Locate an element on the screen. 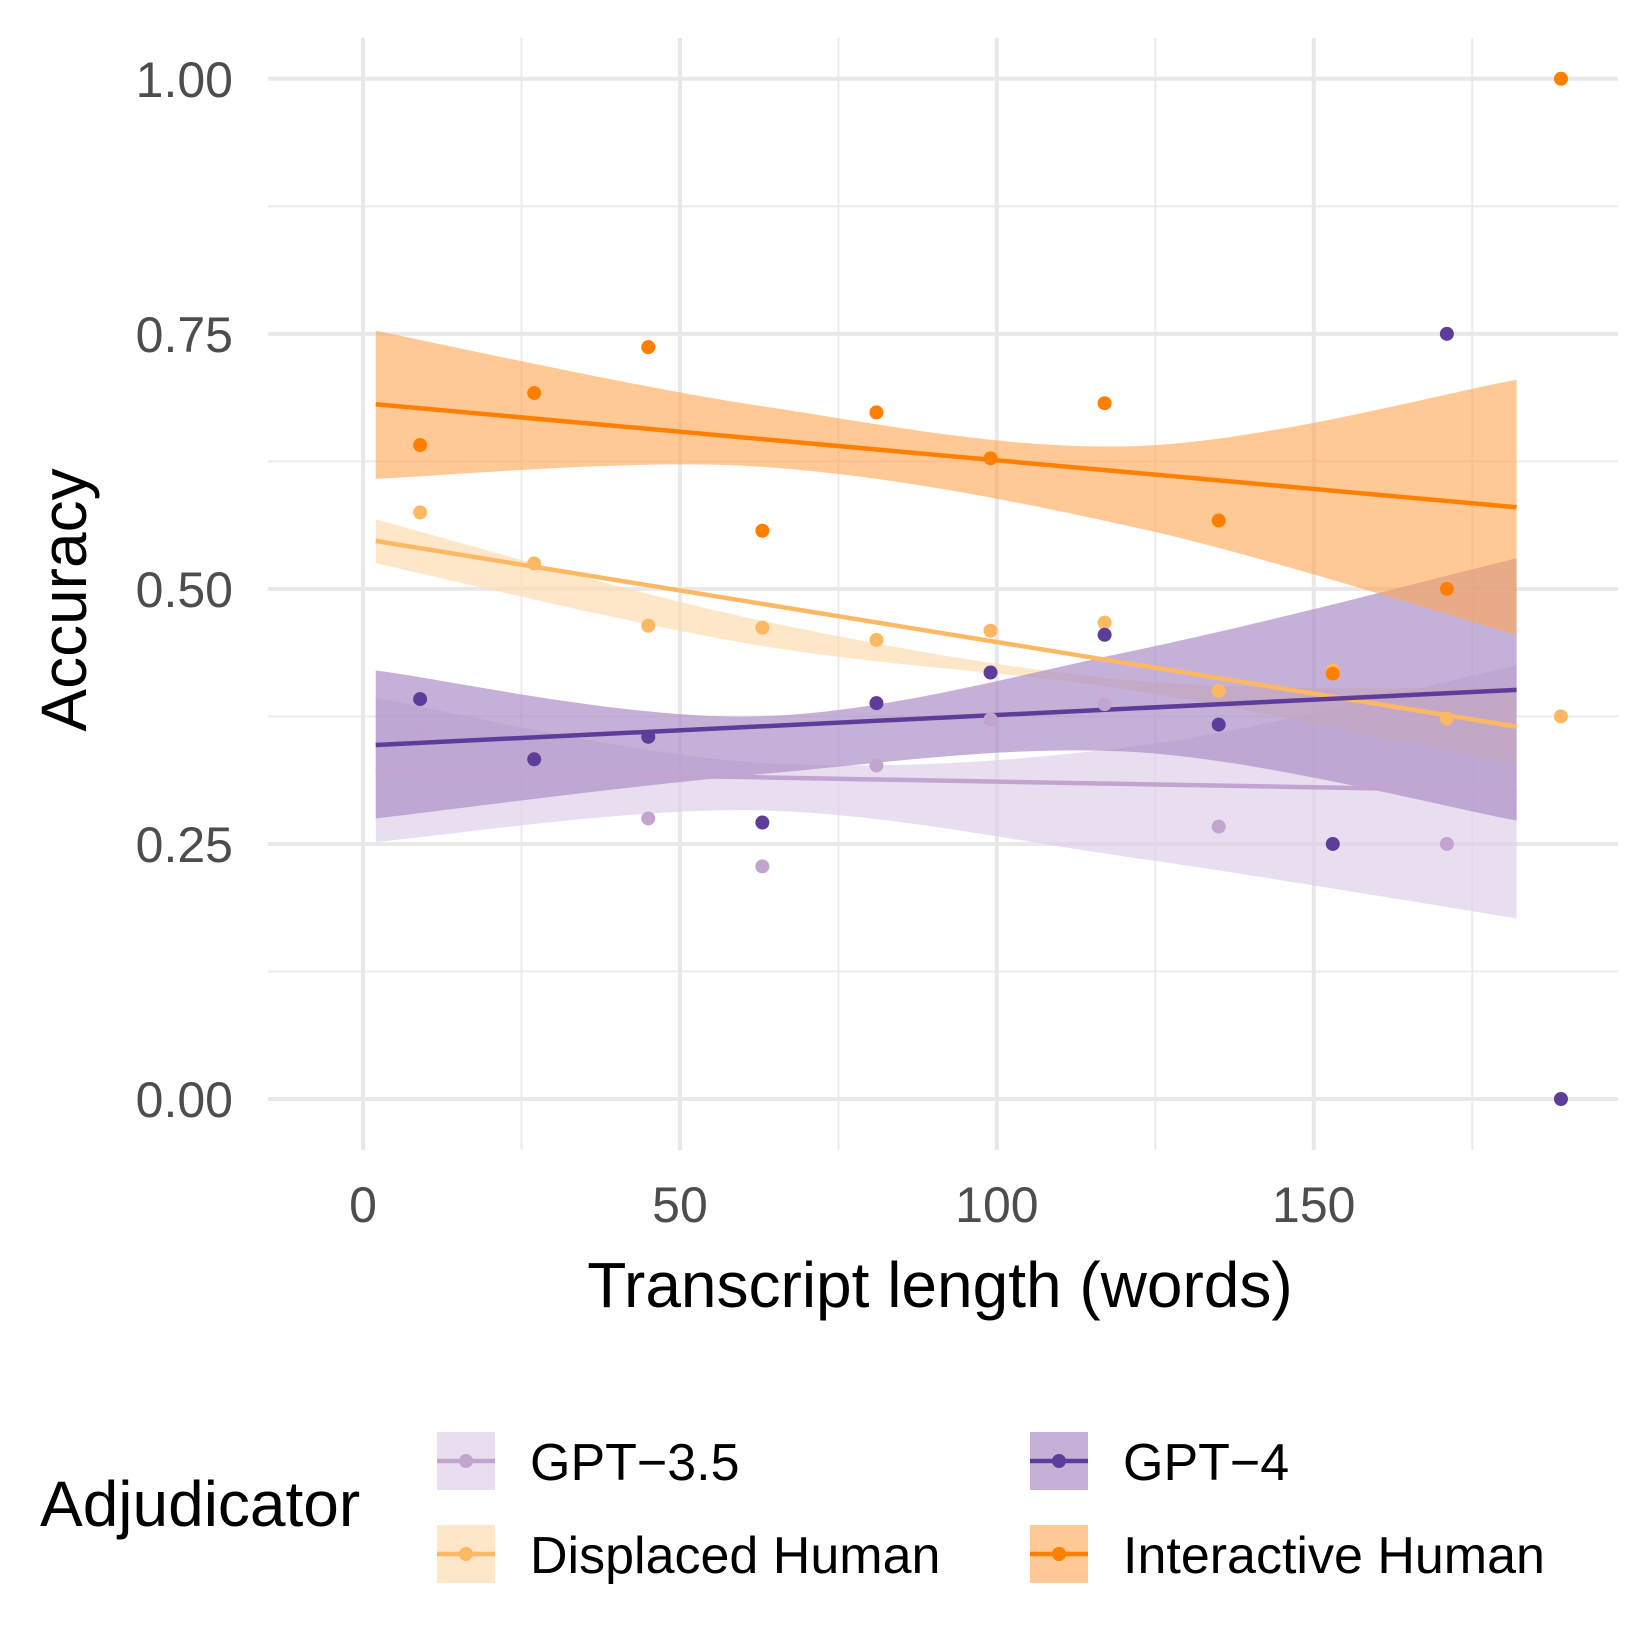 The image size is (1644, 1644). legend-item-interactive-human: Interactive Human is located at coordinates (1287, 1555).